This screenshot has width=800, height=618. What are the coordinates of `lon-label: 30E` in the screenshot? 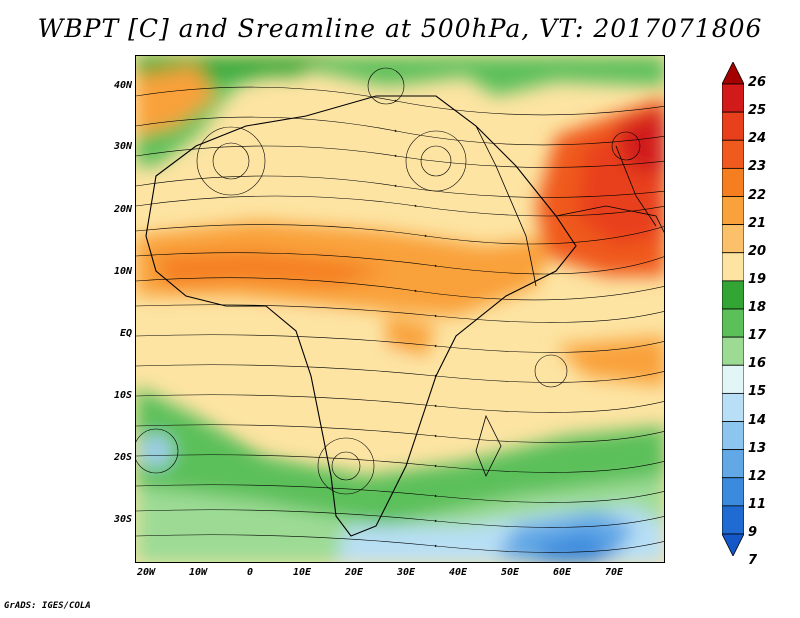 It's located at (406, 572).